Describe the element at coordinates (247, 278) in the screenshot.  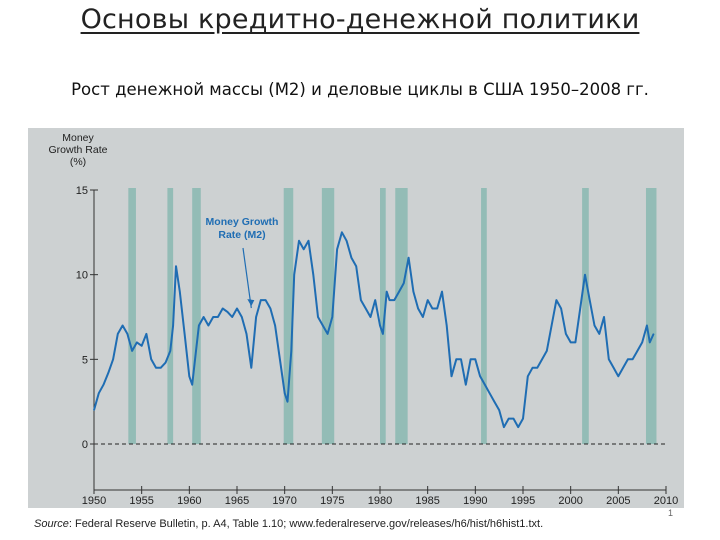
I see `annotation-arrow` at that location.